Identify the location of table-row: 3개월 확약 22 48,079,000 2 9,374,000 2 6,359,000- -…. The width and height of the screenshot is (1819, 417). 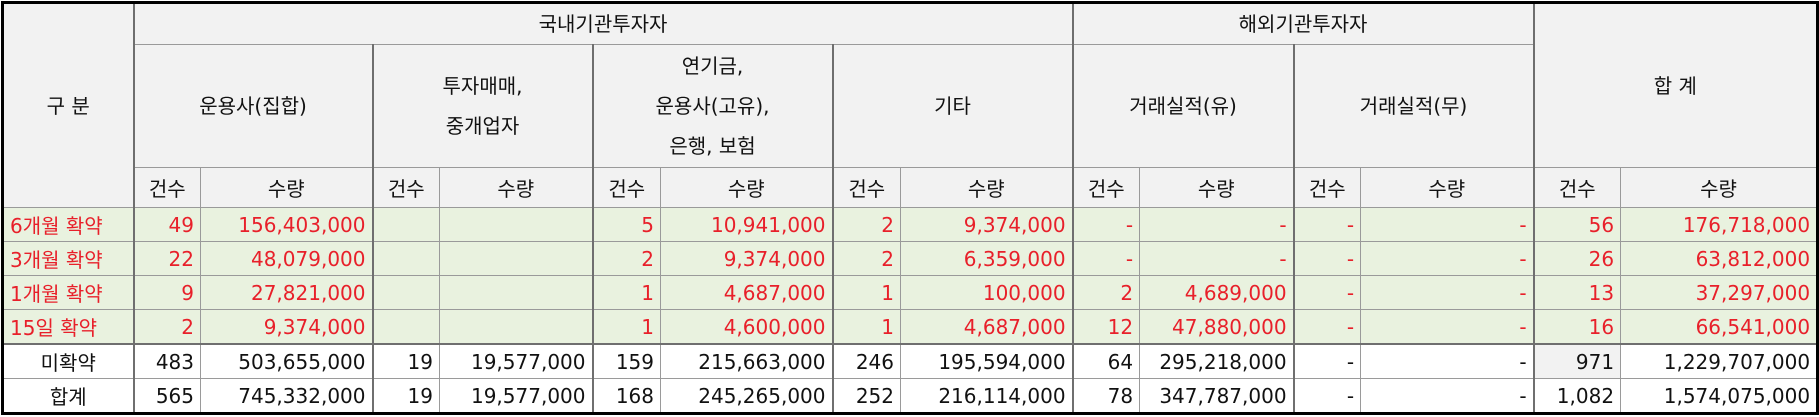
(910, 258).